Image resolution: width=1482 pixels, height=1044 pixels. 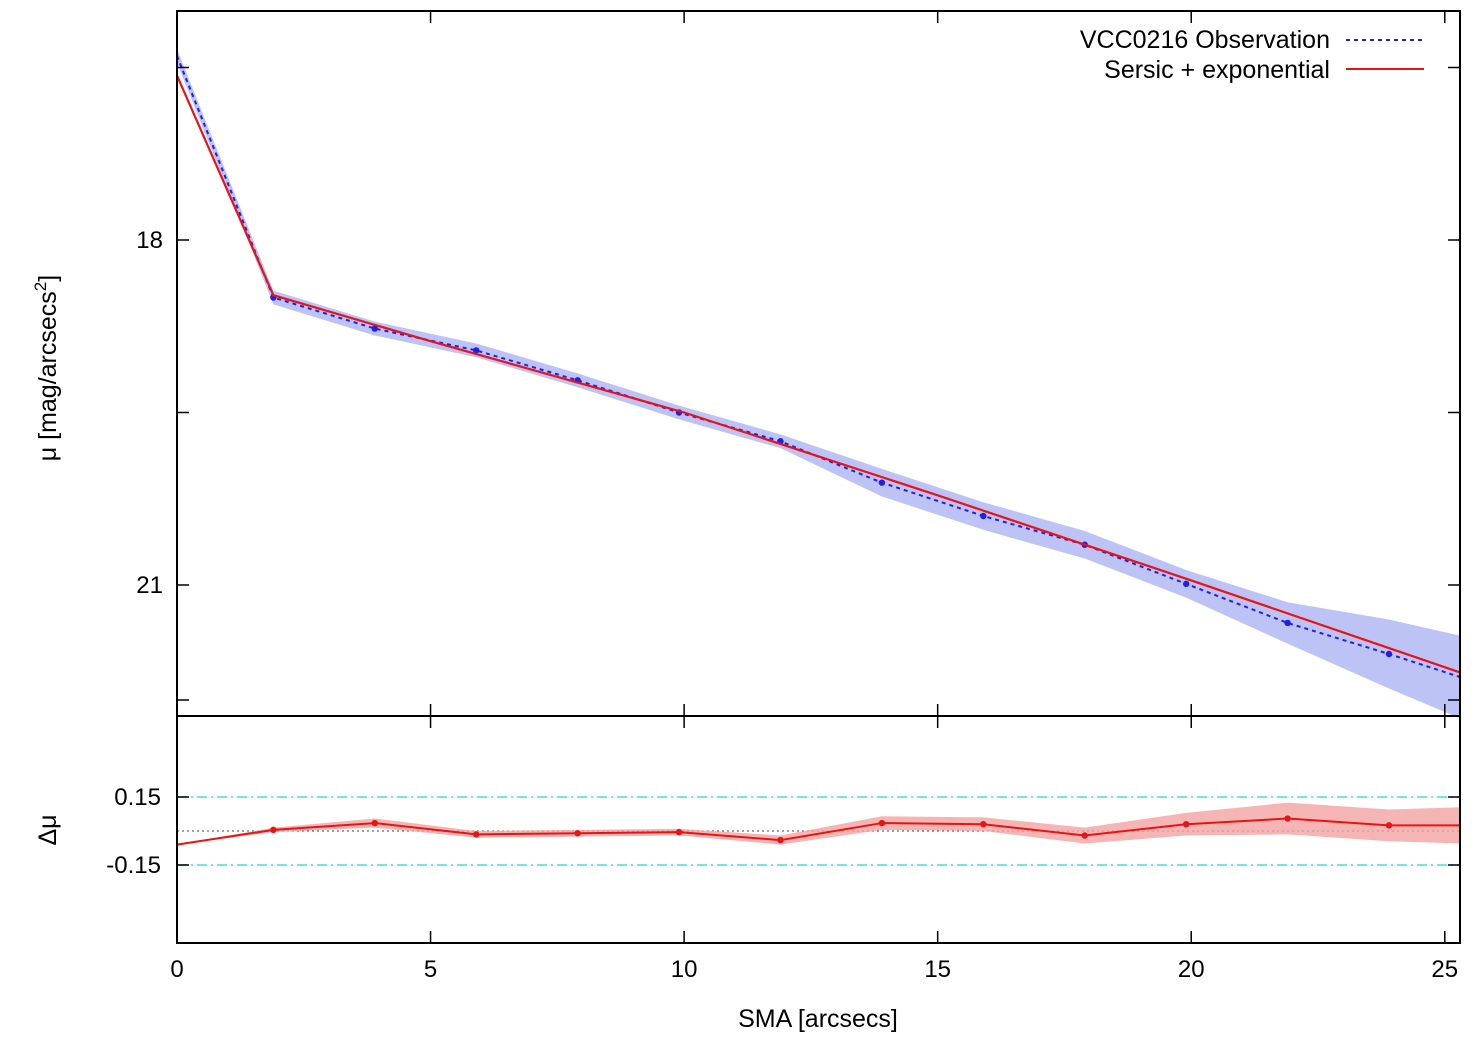 What do you see at coordinates (430, 969) in the screenshot?
I see `x-tick-label: 5` at bounding box center [430, 969].